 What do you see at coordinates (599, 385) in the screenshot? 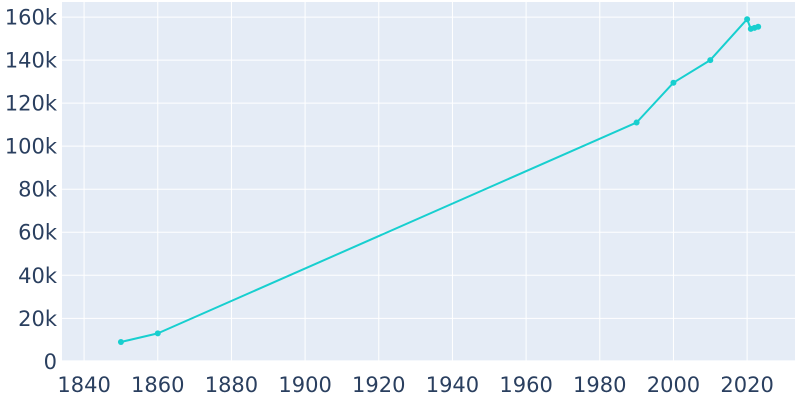
I see `x-tick-label: 1980` at bounding box center [599, 385].